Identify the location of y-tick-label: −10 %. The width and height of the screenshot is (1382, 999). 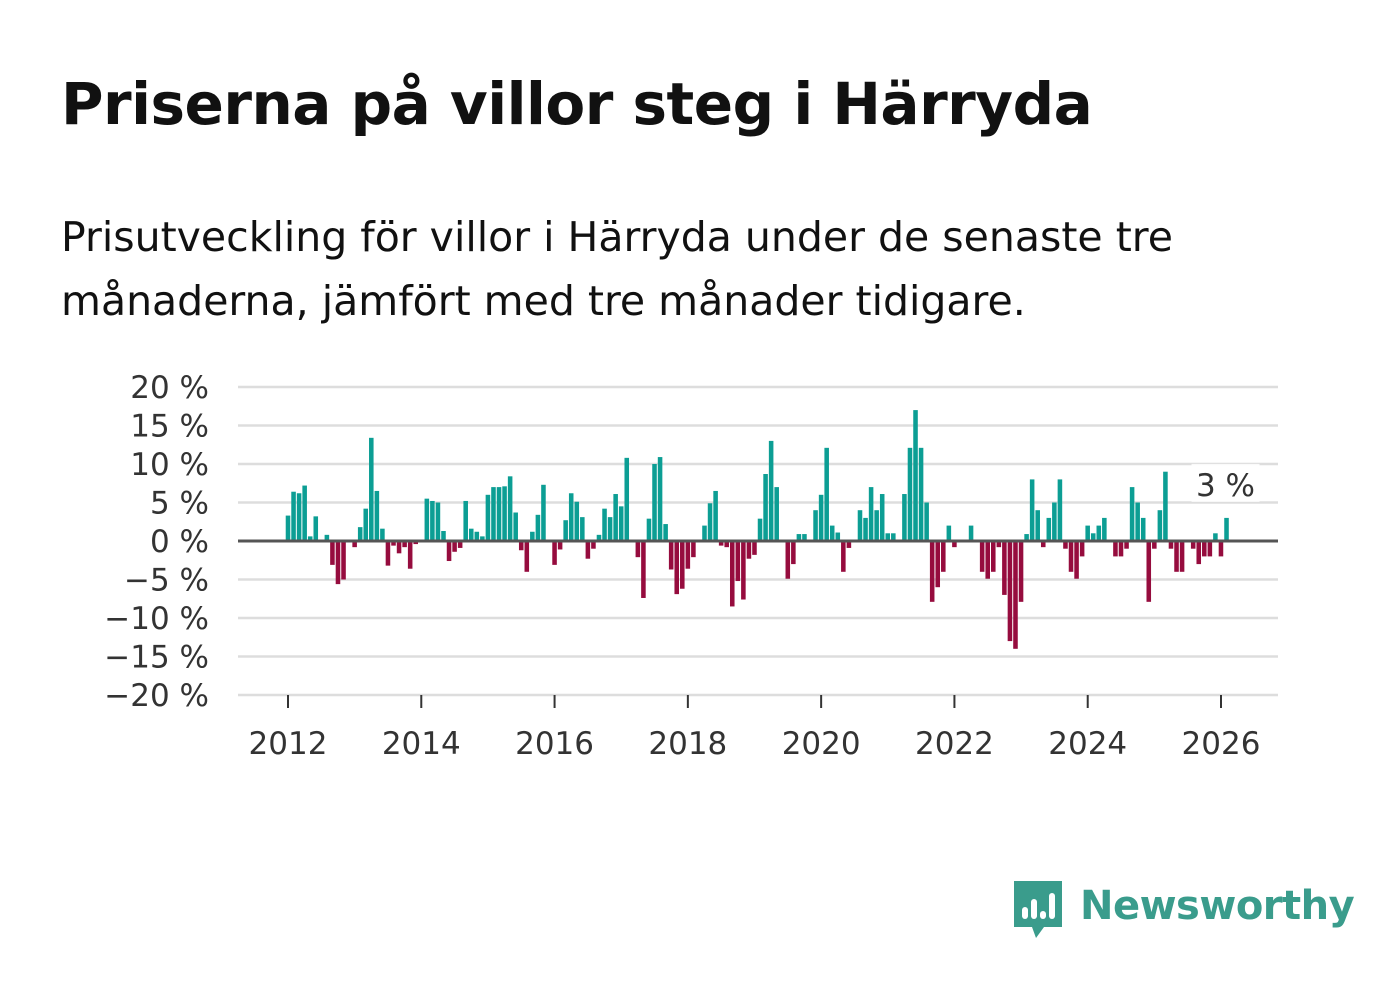
(156, 619).